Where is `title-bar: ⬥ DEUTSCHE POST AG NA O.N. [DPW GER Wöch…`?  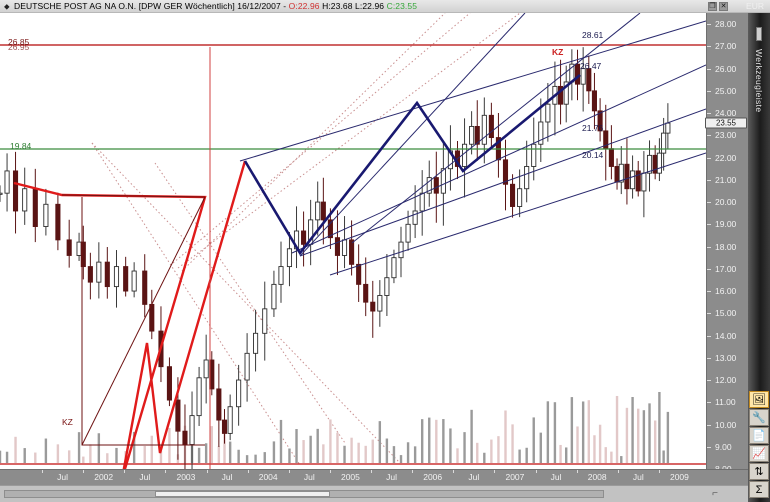
title-bar: ⬥ DEUTSCHE POST AG NA O.N. [DPW GER Wöch… is located at coordinates (385, 6).